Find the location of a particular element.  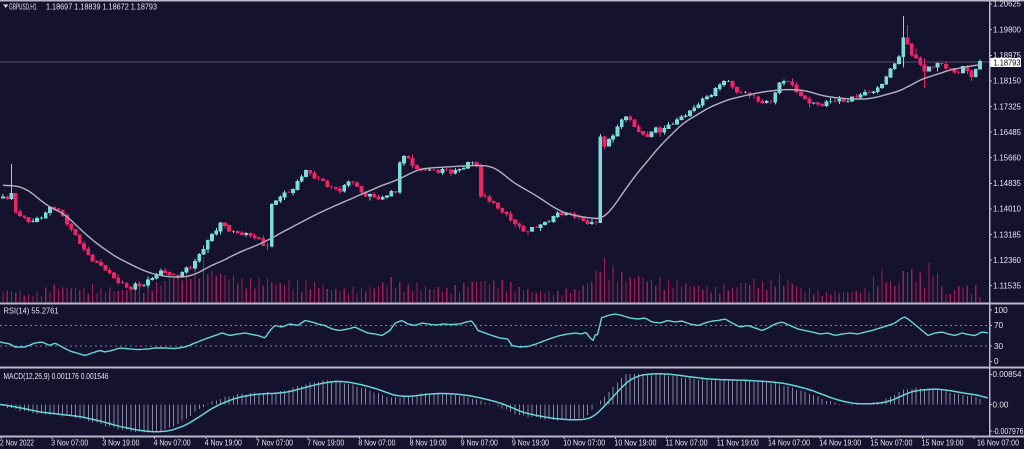

svg-text: 7 Nov 07:00 is located at coordinates (274, 442).